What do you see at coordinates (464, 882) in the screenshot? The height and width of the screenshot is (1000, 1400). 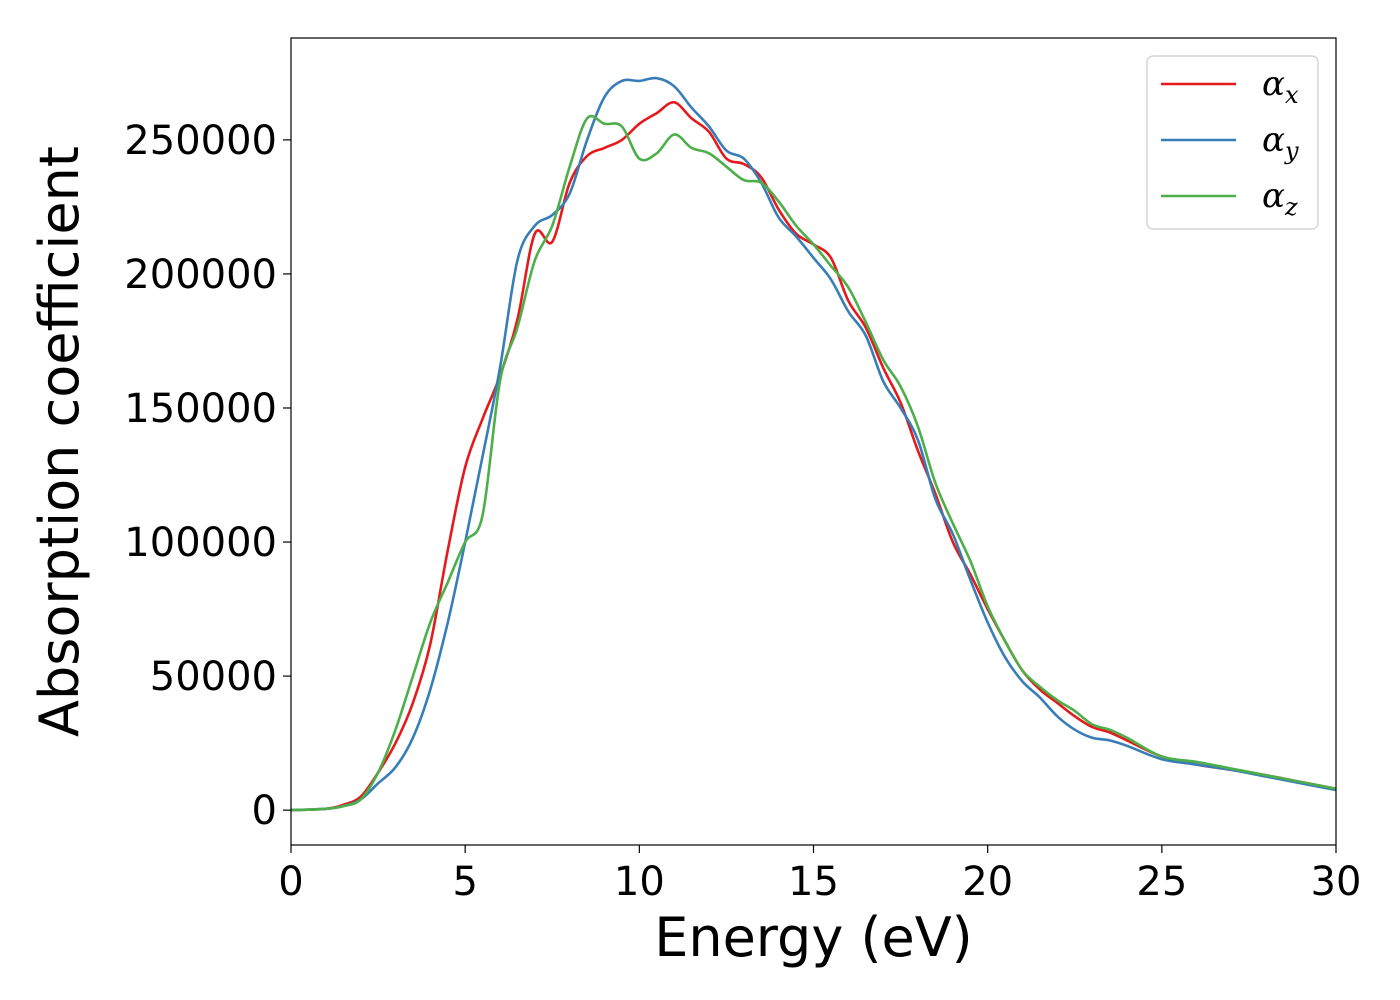 I see `x-tick-label: 5` at bounding box center [464, 882].